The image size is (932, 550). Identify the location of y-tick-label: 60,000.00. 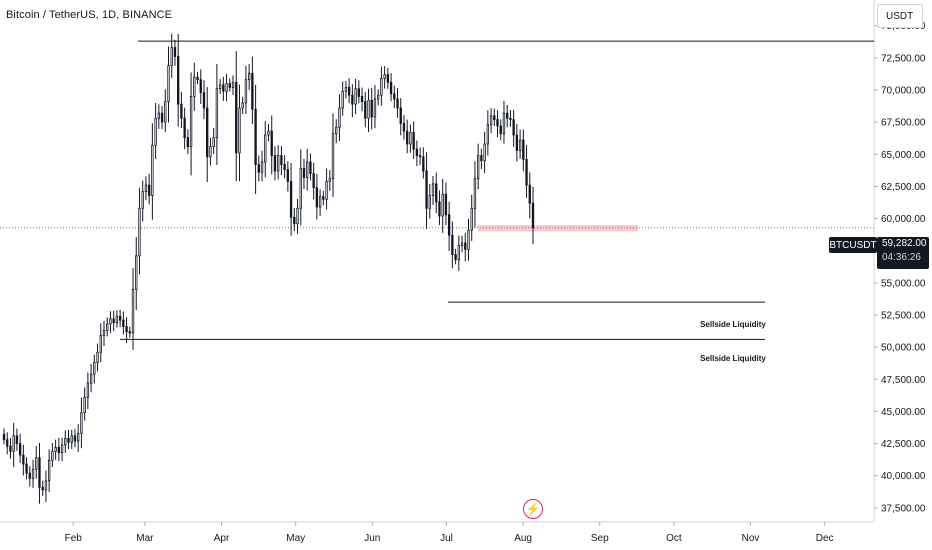
(903, 219).